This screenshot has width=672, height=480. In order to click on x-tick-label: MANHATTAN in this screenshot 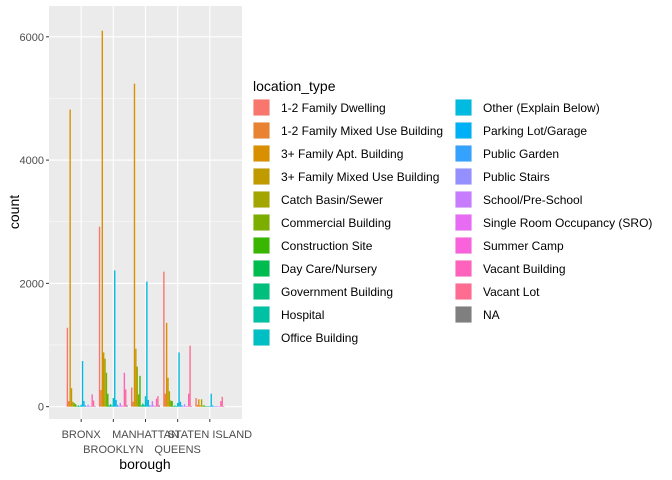, I will do `click(145, 435)`.